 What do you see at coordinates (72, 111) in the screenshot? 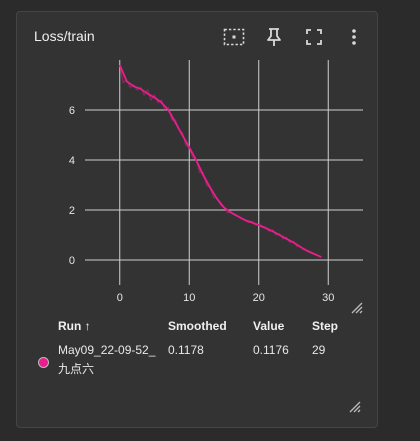
I see `y-tick-label: 6` at bounding box center [72, 111].